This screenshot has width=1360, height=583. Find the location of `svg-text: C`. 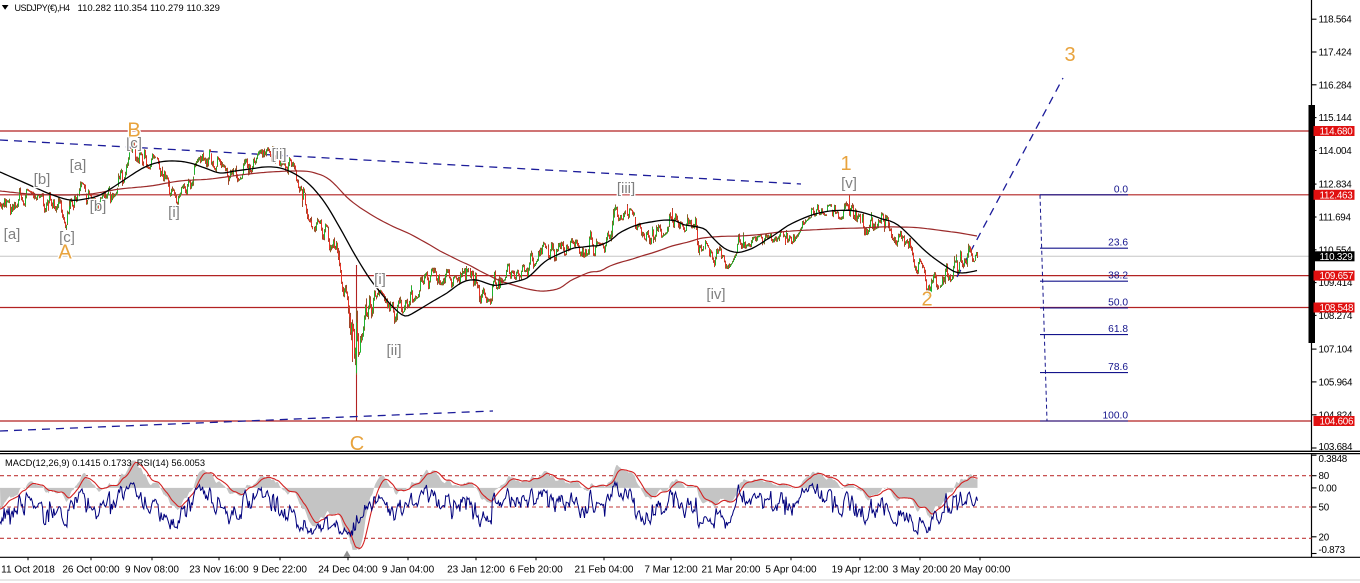

svg-text: C is located at coordinates (357, 444).